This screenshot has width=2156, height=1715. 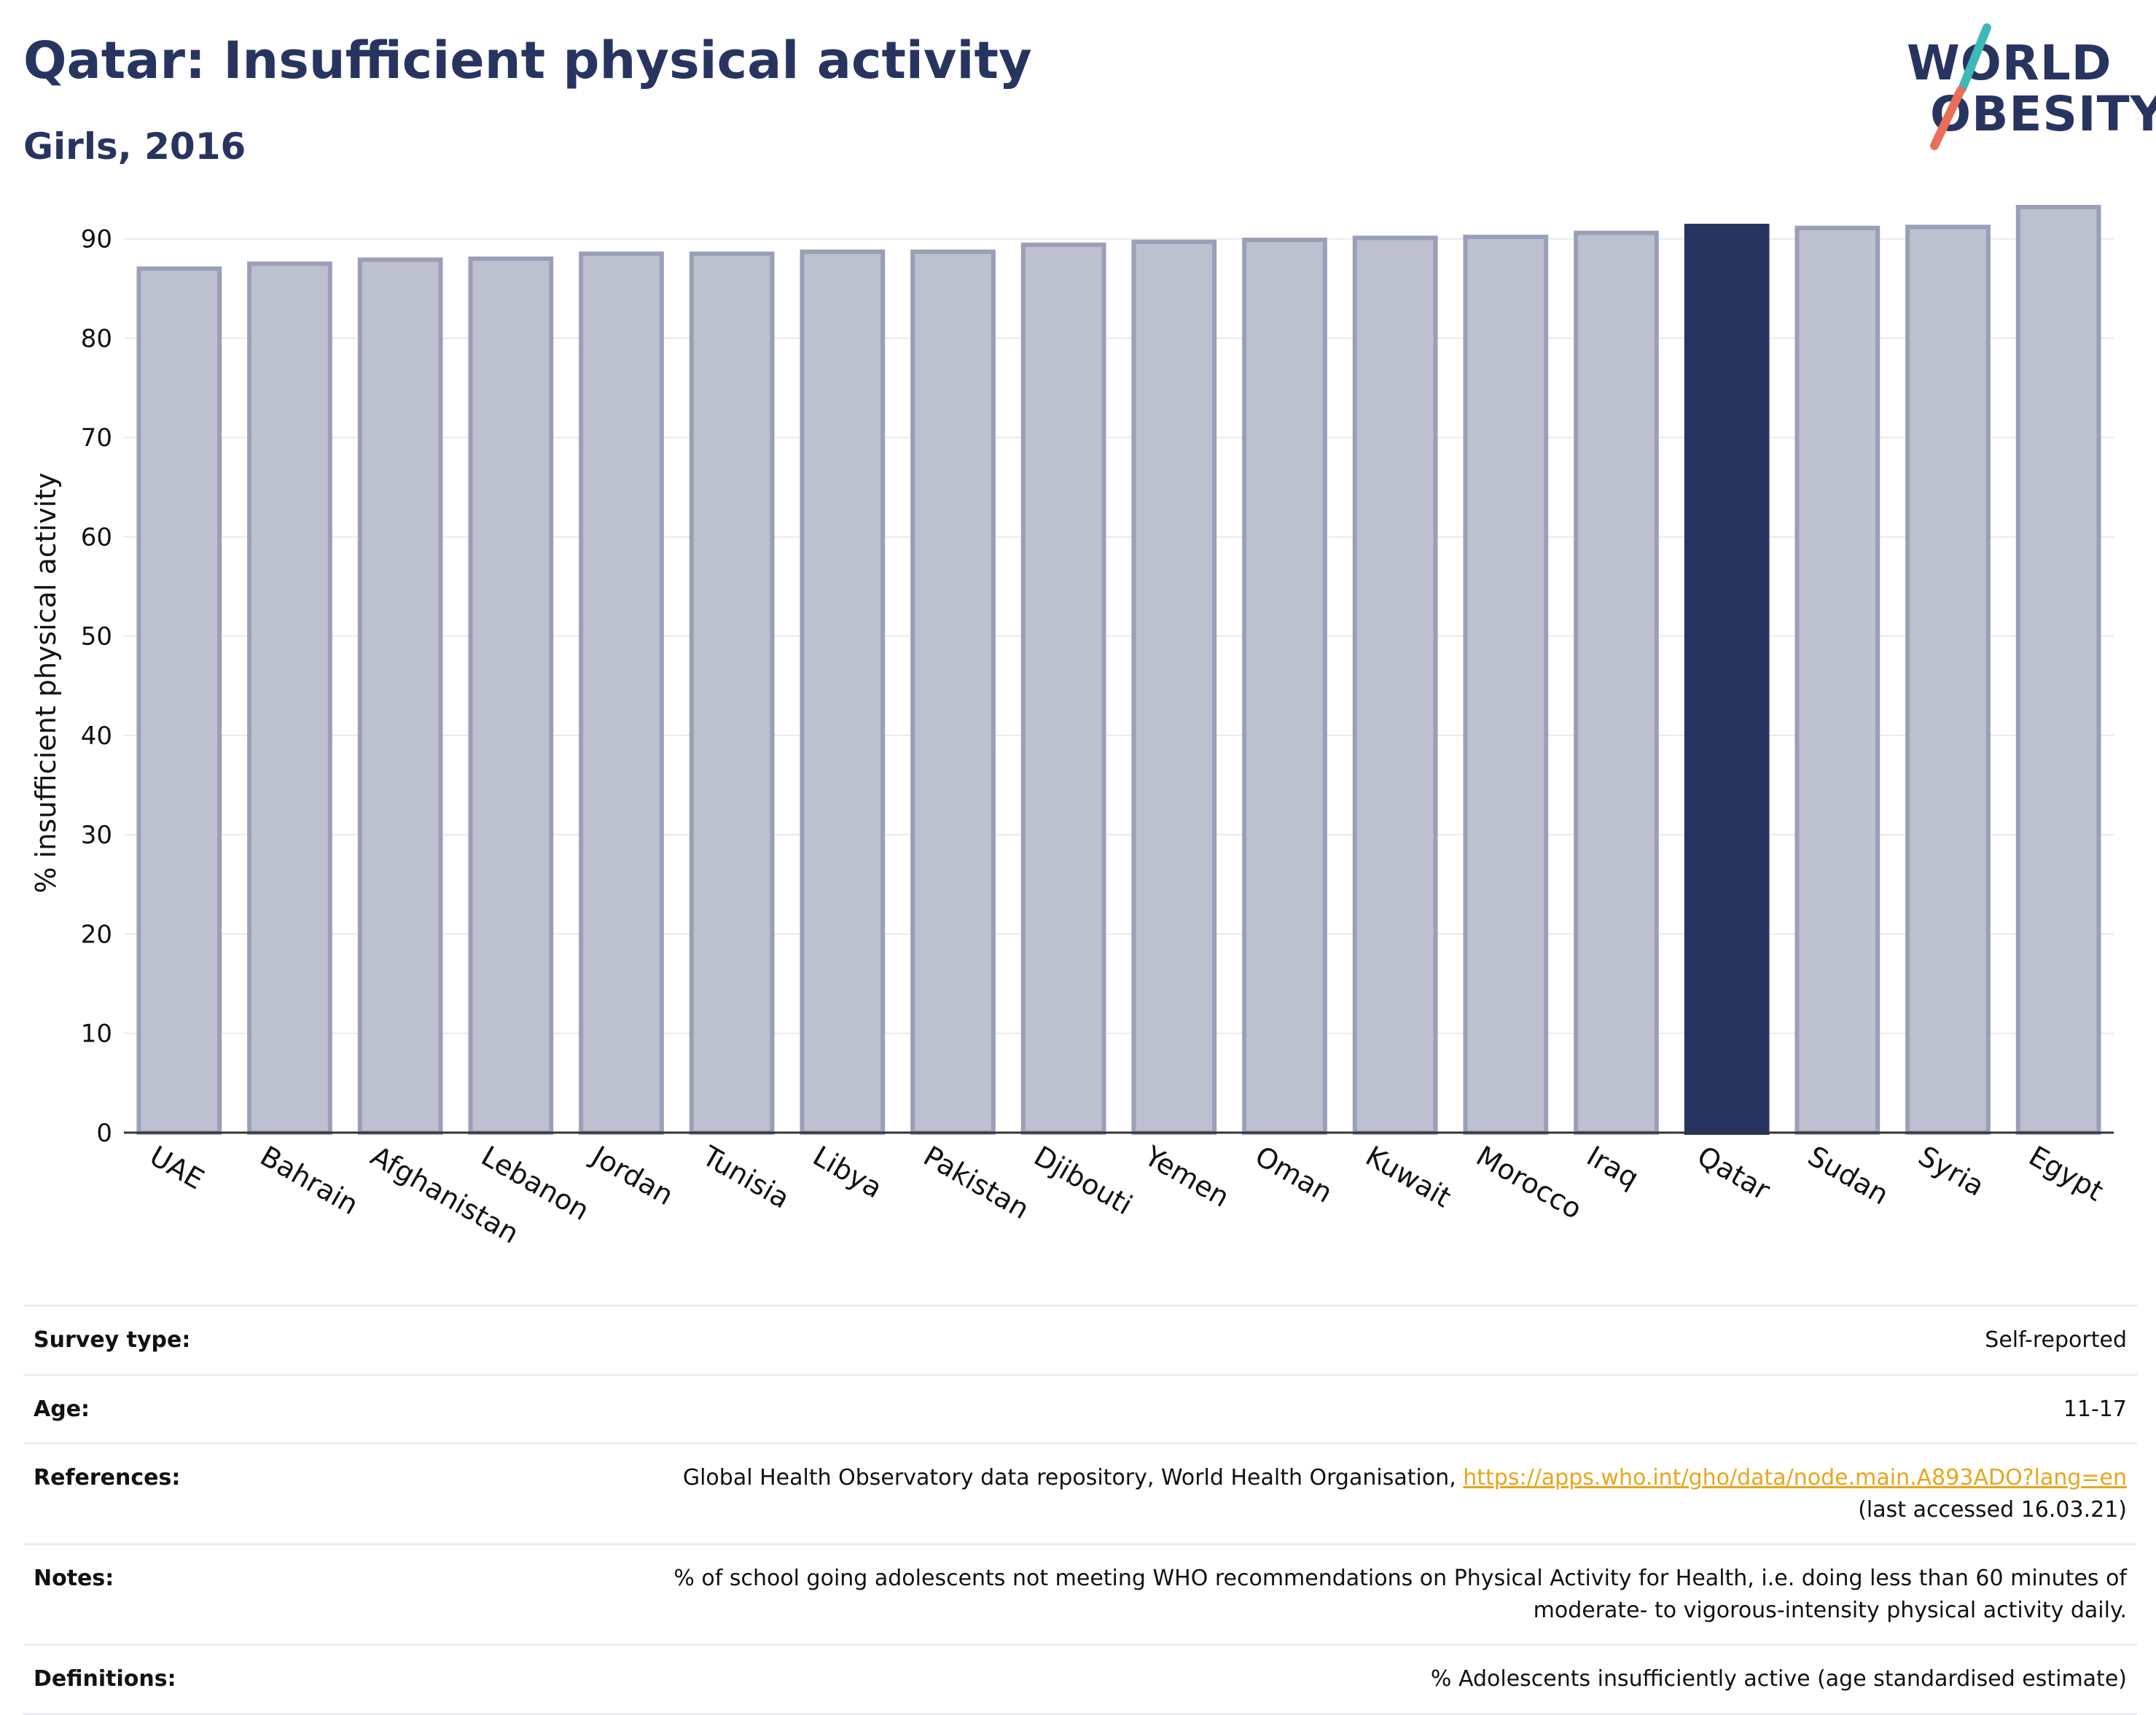 I want to click on info-row-survey-type: Survey type: Self-reported, so click(x=1080, y=1340).